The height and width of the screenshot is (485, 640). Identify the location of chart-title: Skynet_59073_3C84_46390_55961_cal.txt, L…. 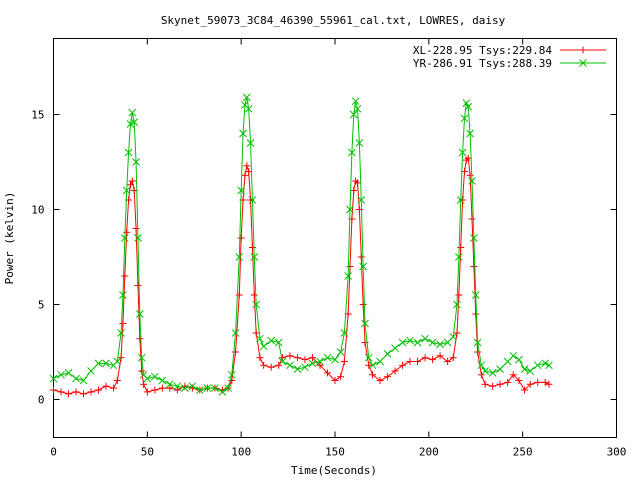
(333, 20).